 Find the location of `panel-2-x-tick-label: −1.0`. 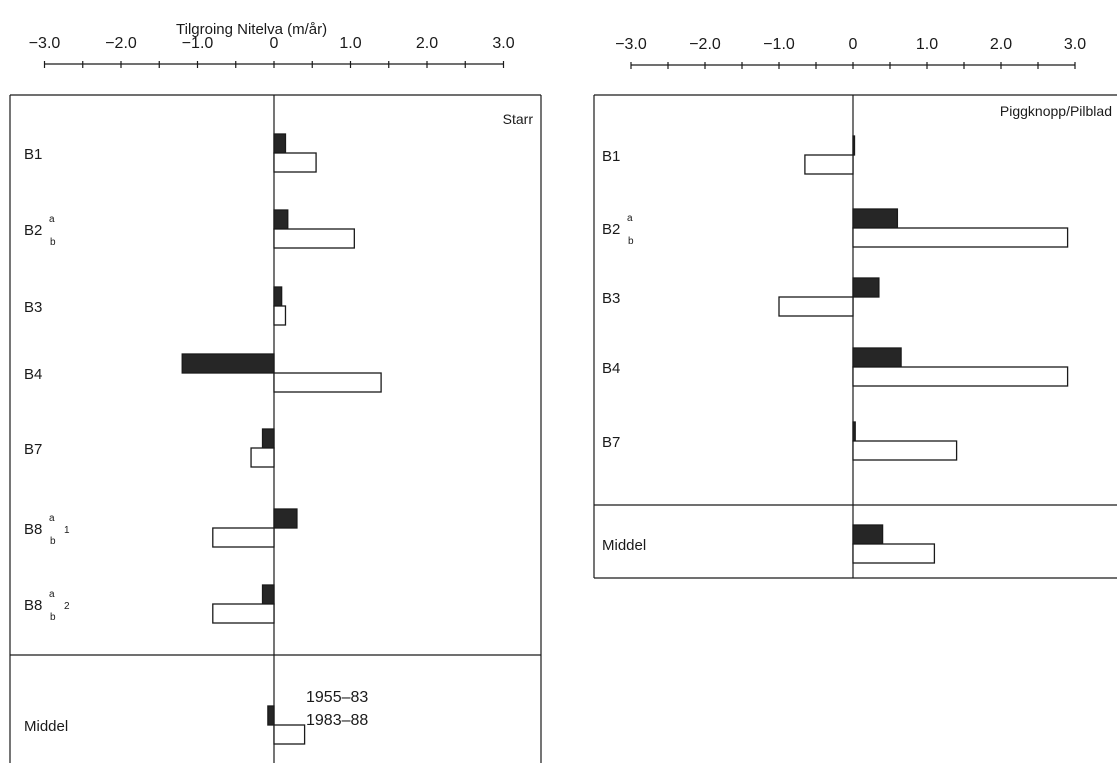

panel-2-x-tick-label: −1.0 is located at coordinates (779, 44).